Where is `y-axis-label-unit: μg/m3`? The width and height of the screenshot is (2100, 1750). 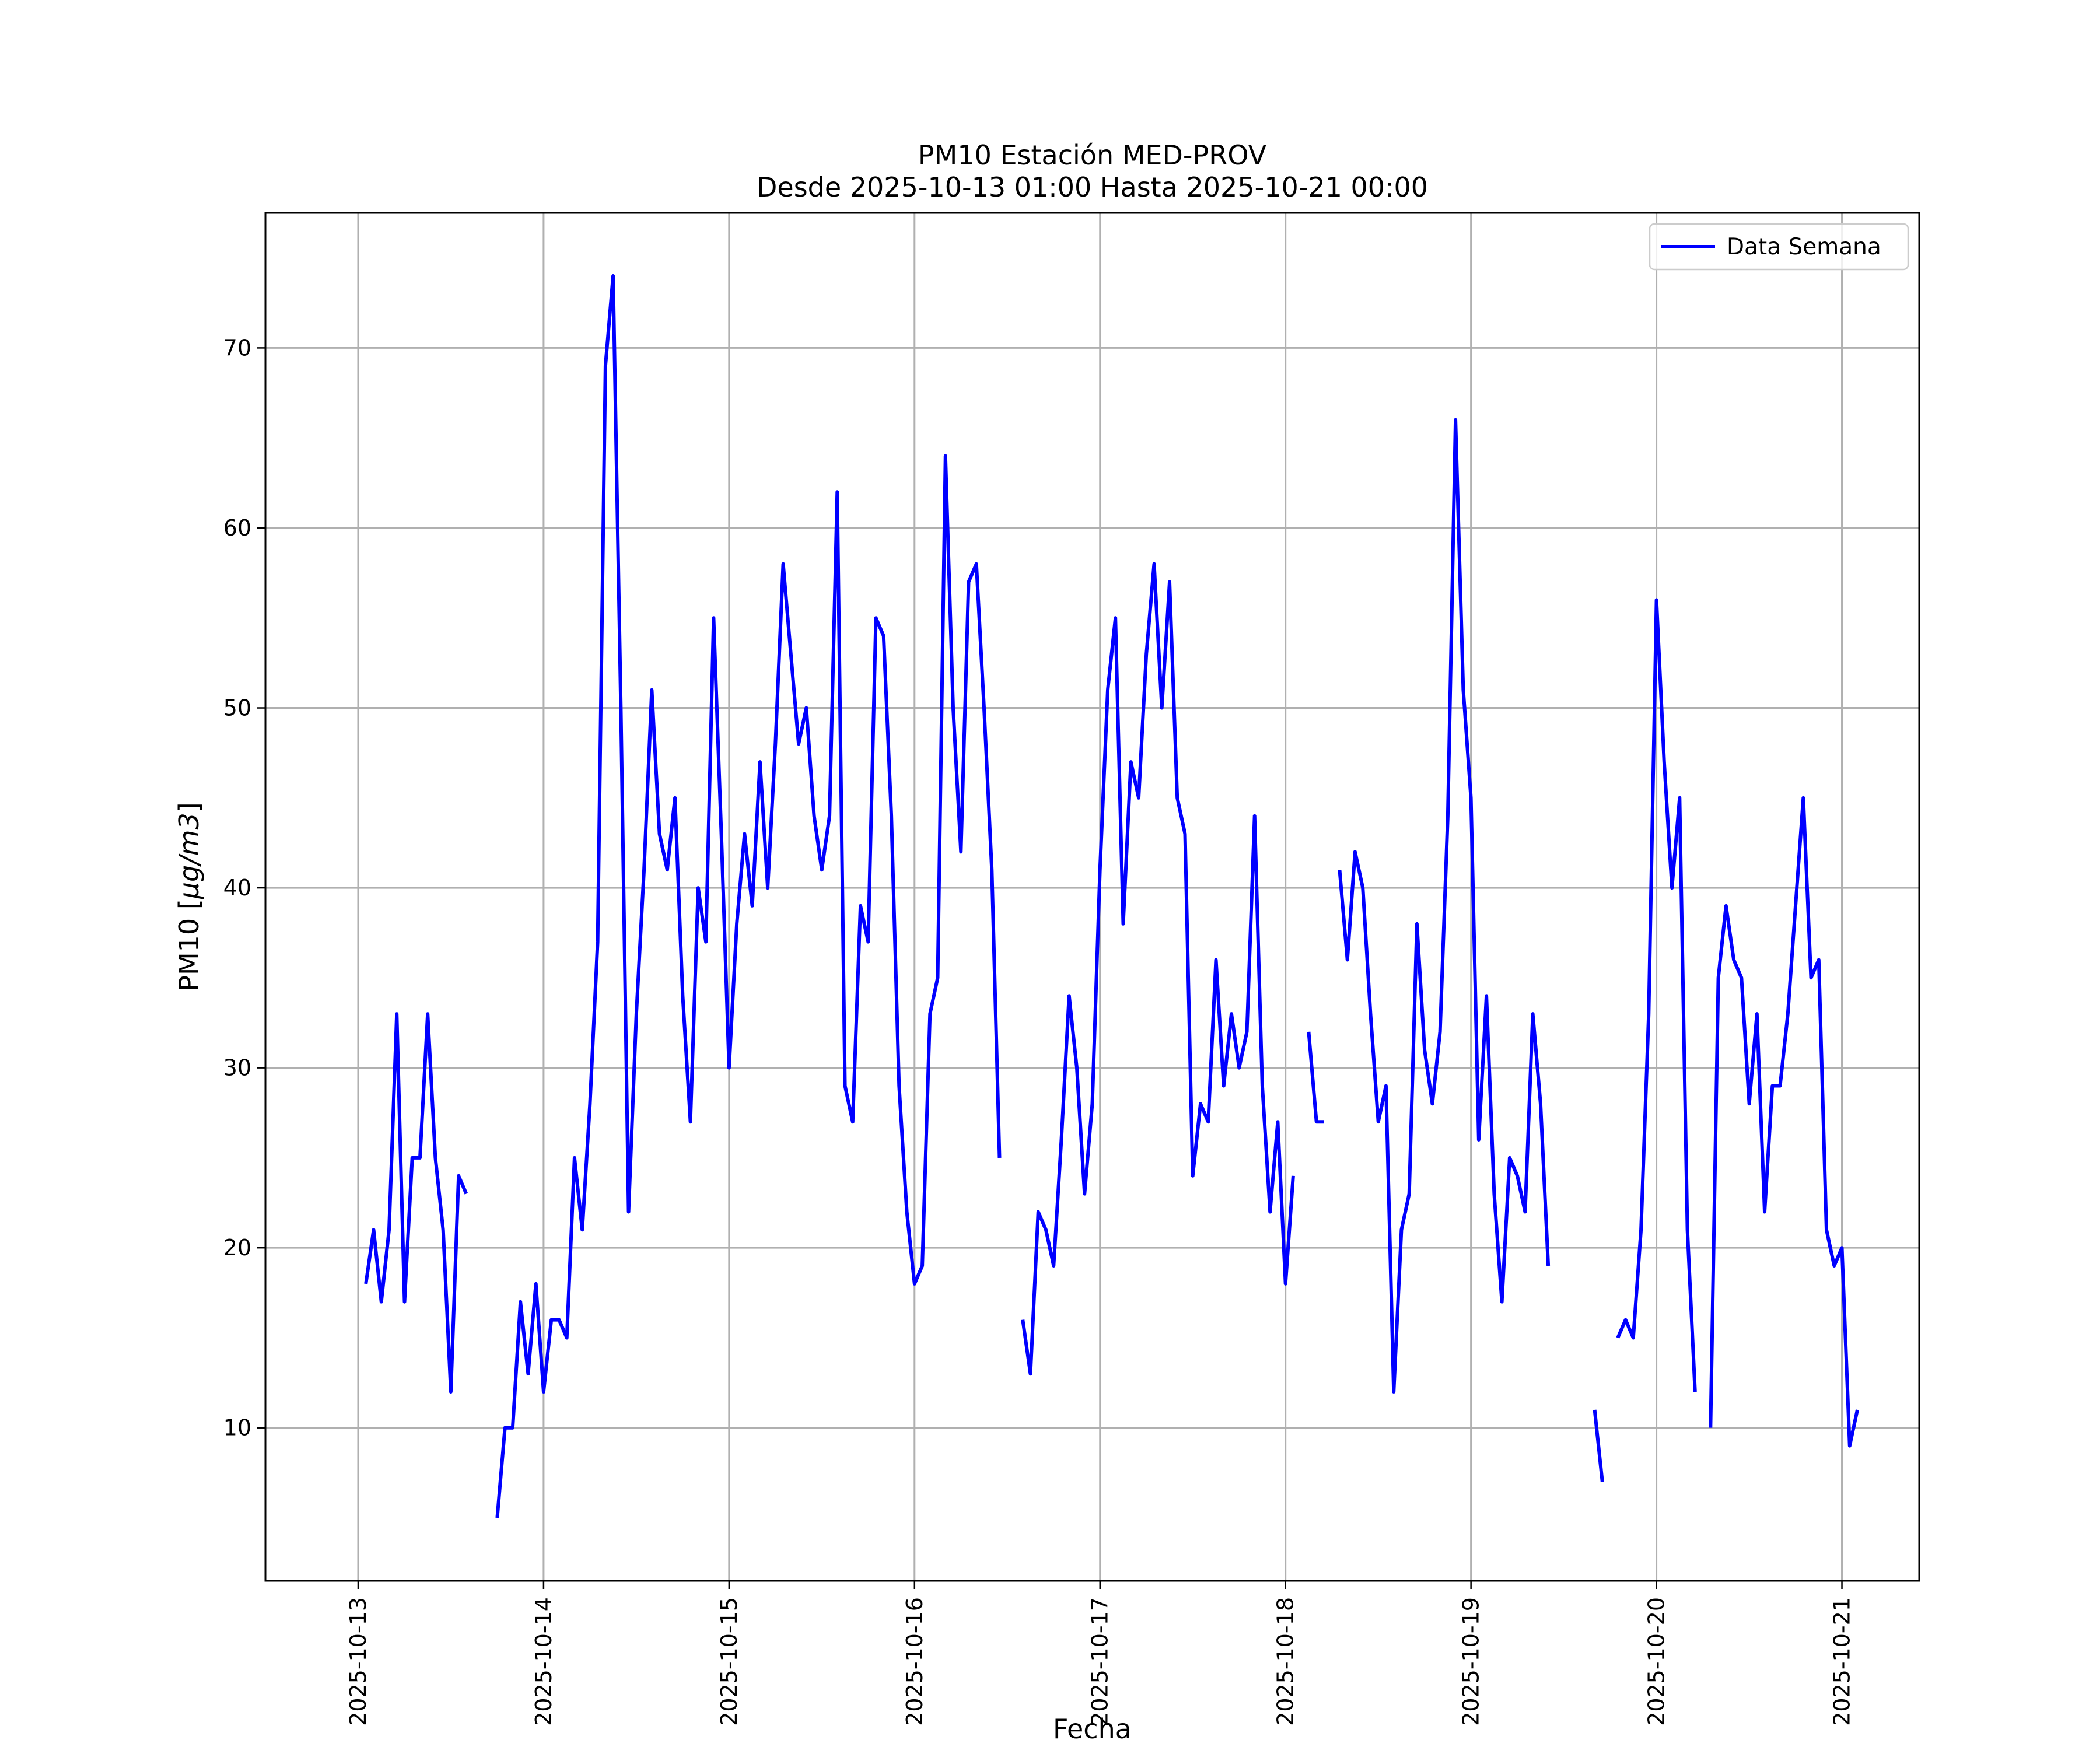 y-axis-label-unit: μg/m3 is located at coordinates (189, 856).